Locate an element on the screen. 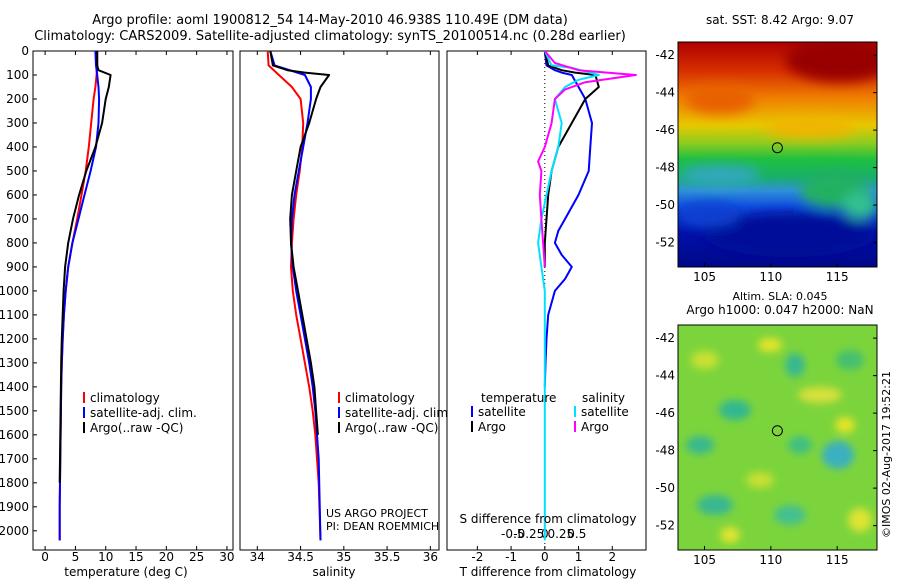 The height and width of the screenshot is (580, 900). depth-tick-label: 1500 is located at coordinates (14, 411).